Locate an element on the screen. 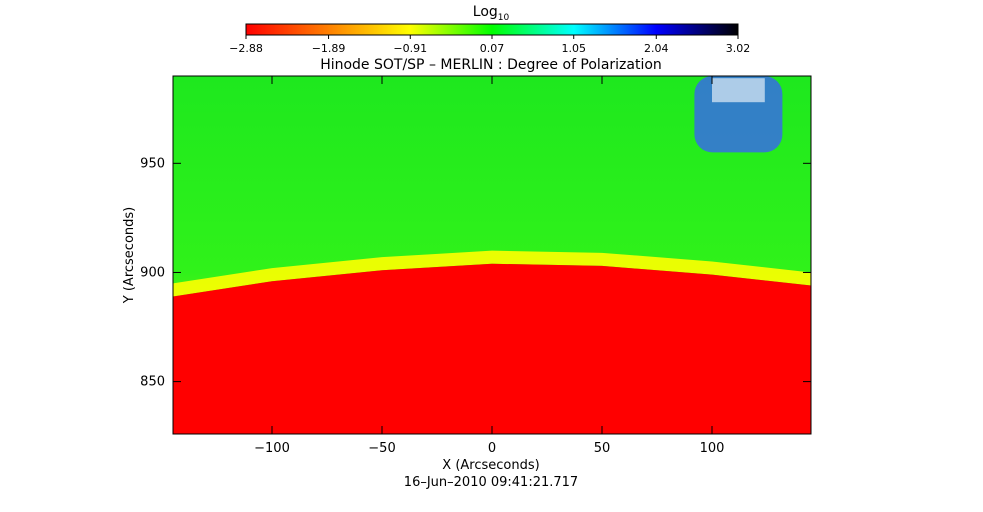 This screenshot has height=512, width=983. limb-band is located at coordinates (492, 273).